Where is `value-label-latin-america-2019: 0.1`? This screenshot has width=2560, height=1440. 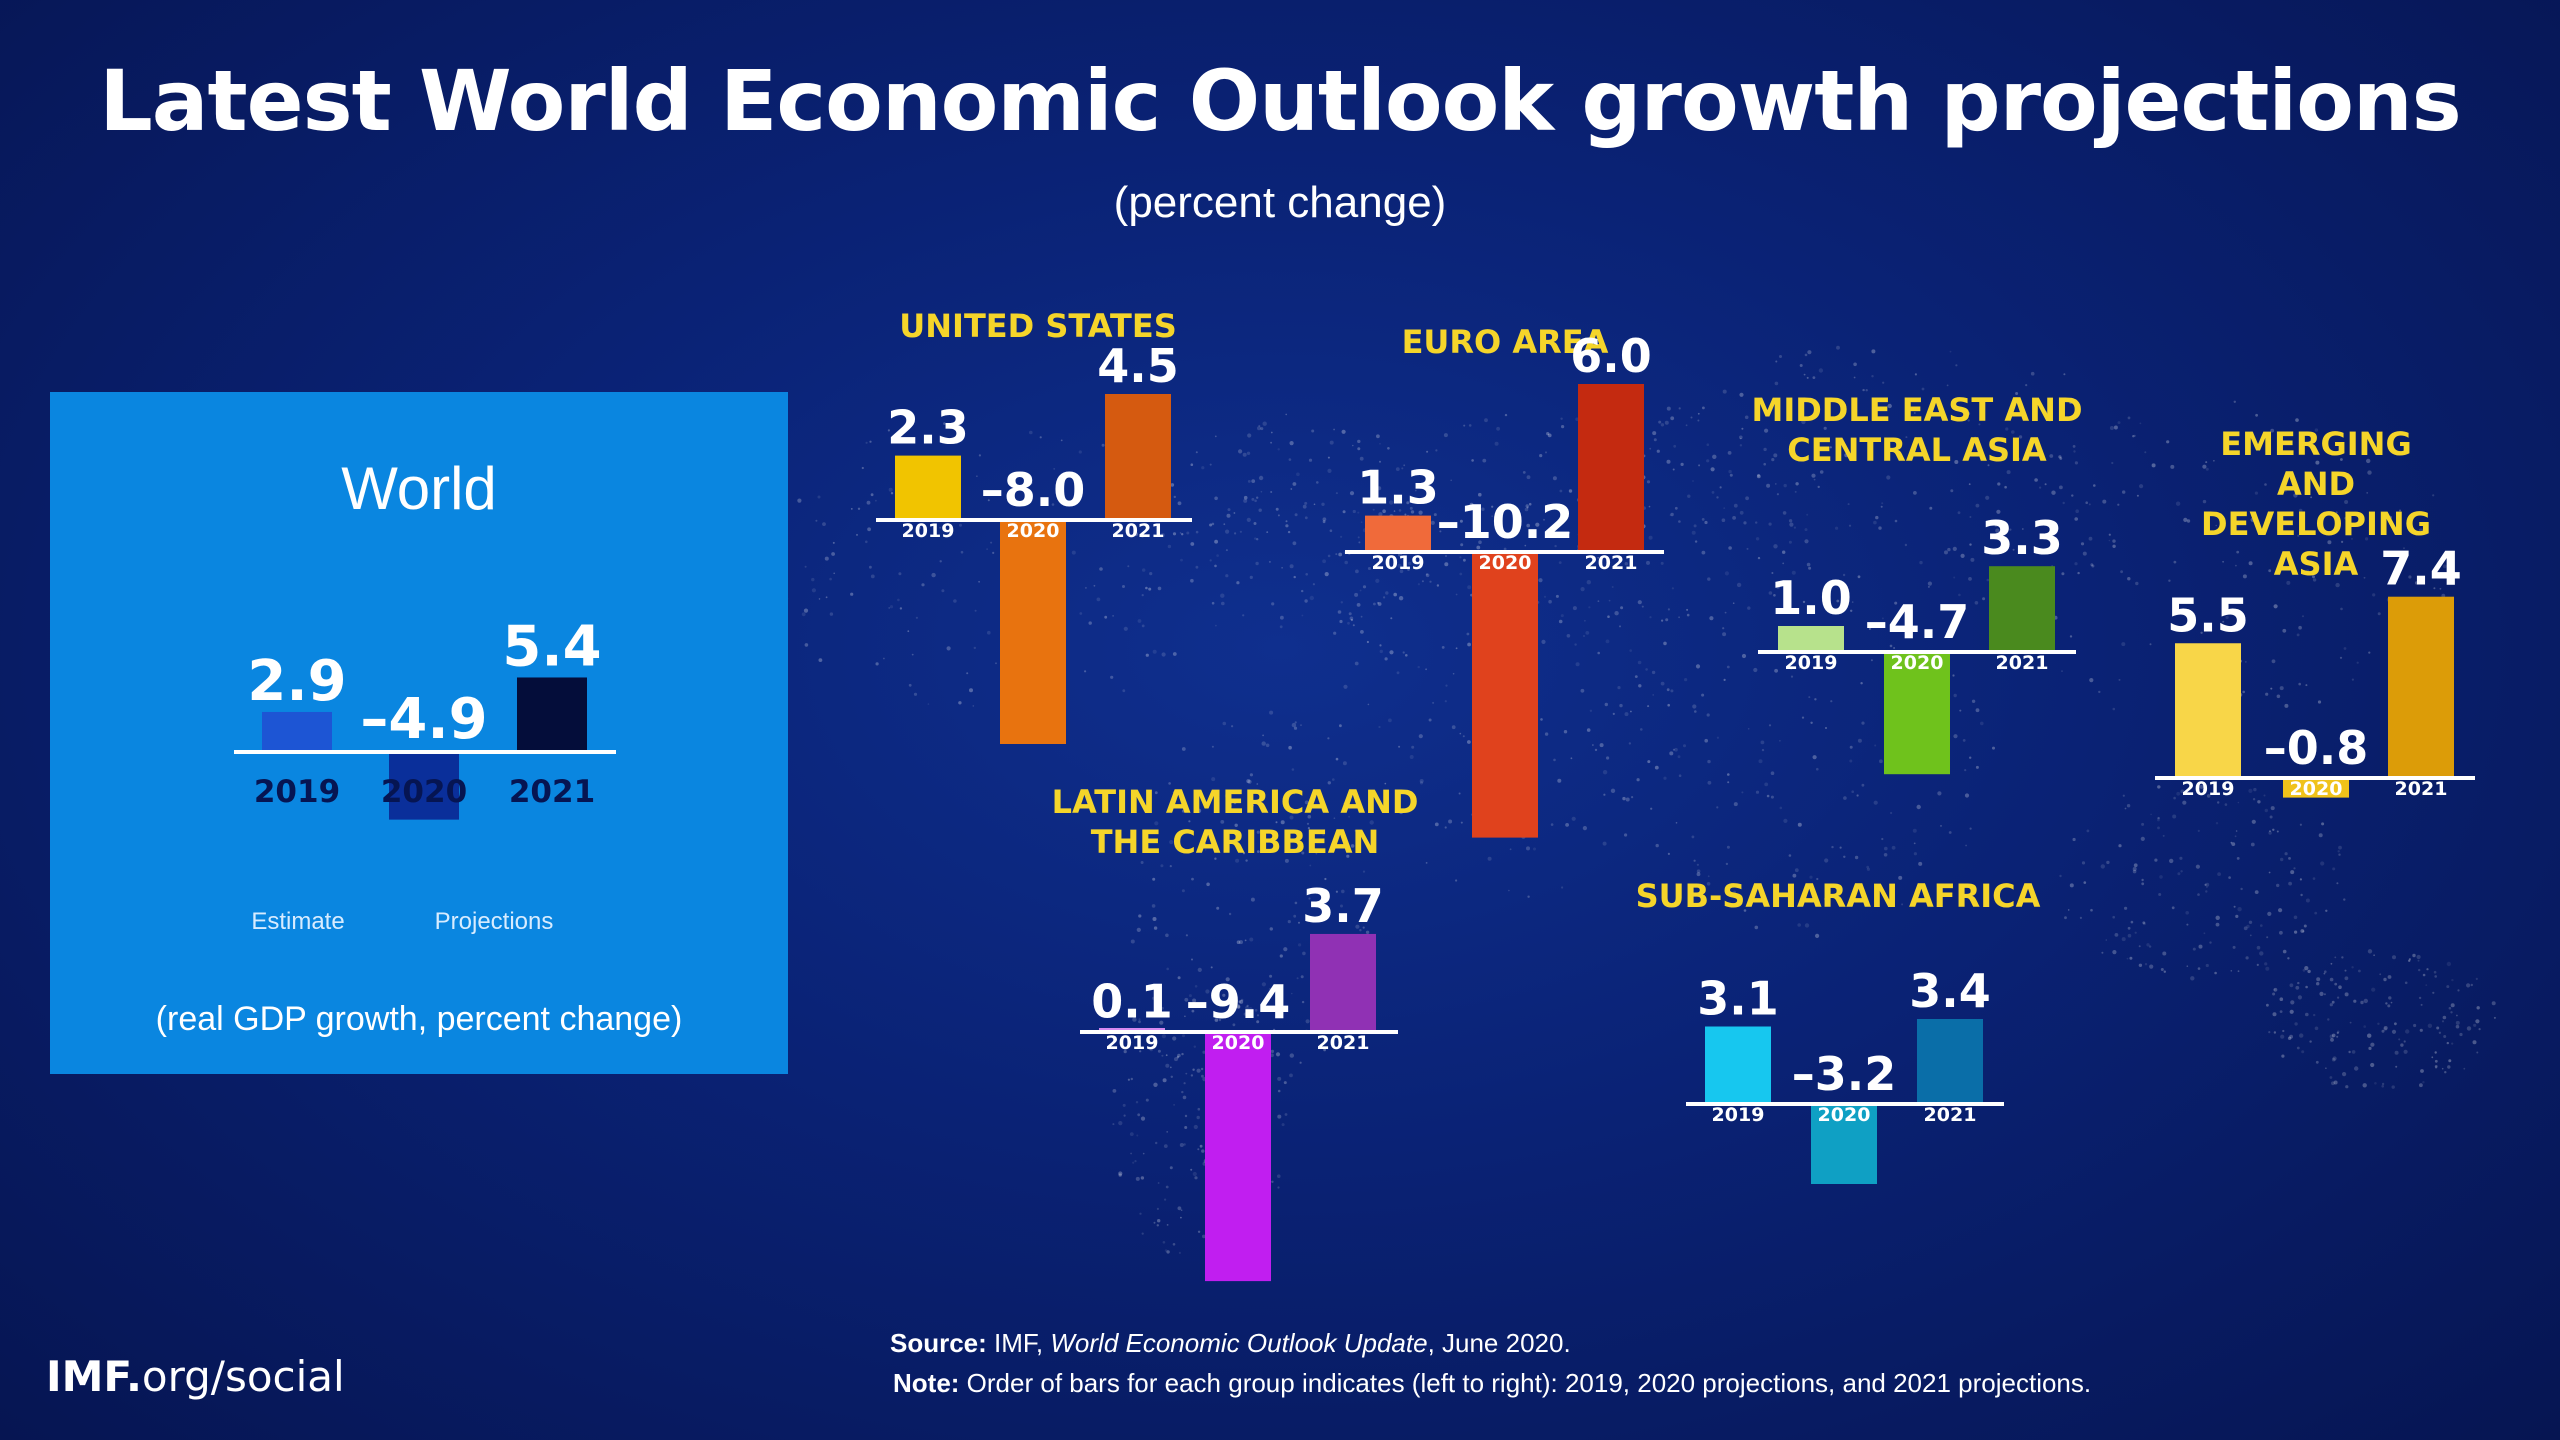 value-label-latin-america-2019: 0.1 is located at coordinates (1132, 1001).